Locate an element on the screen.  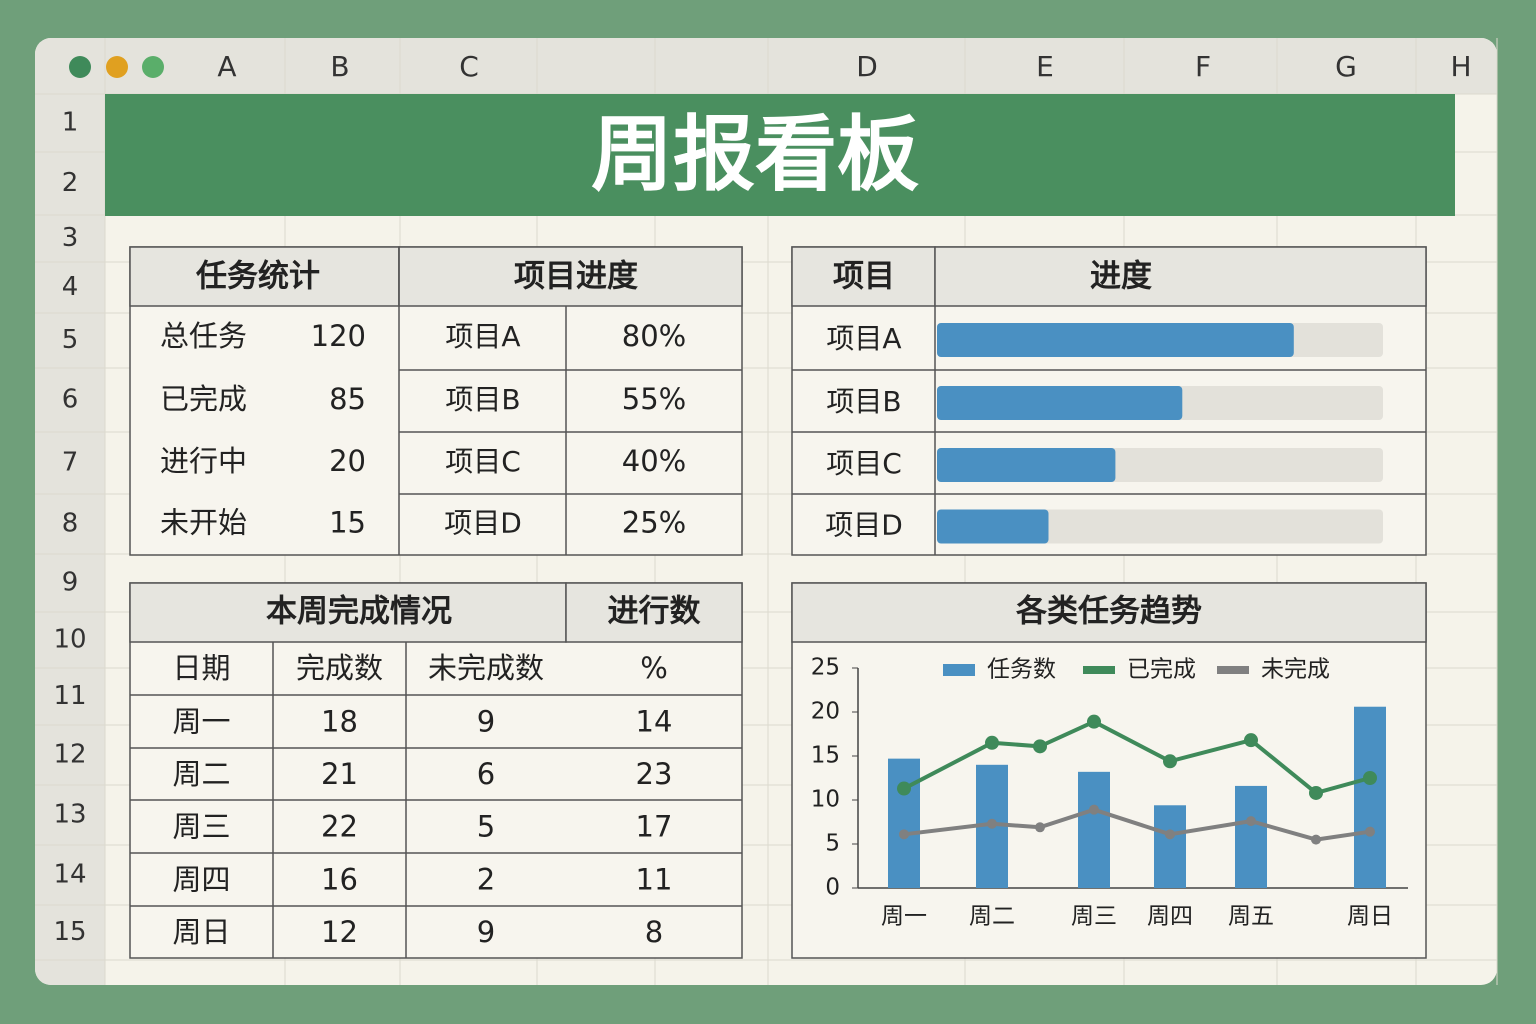
column-label: 完成数 is located at coordinates (339, 668).